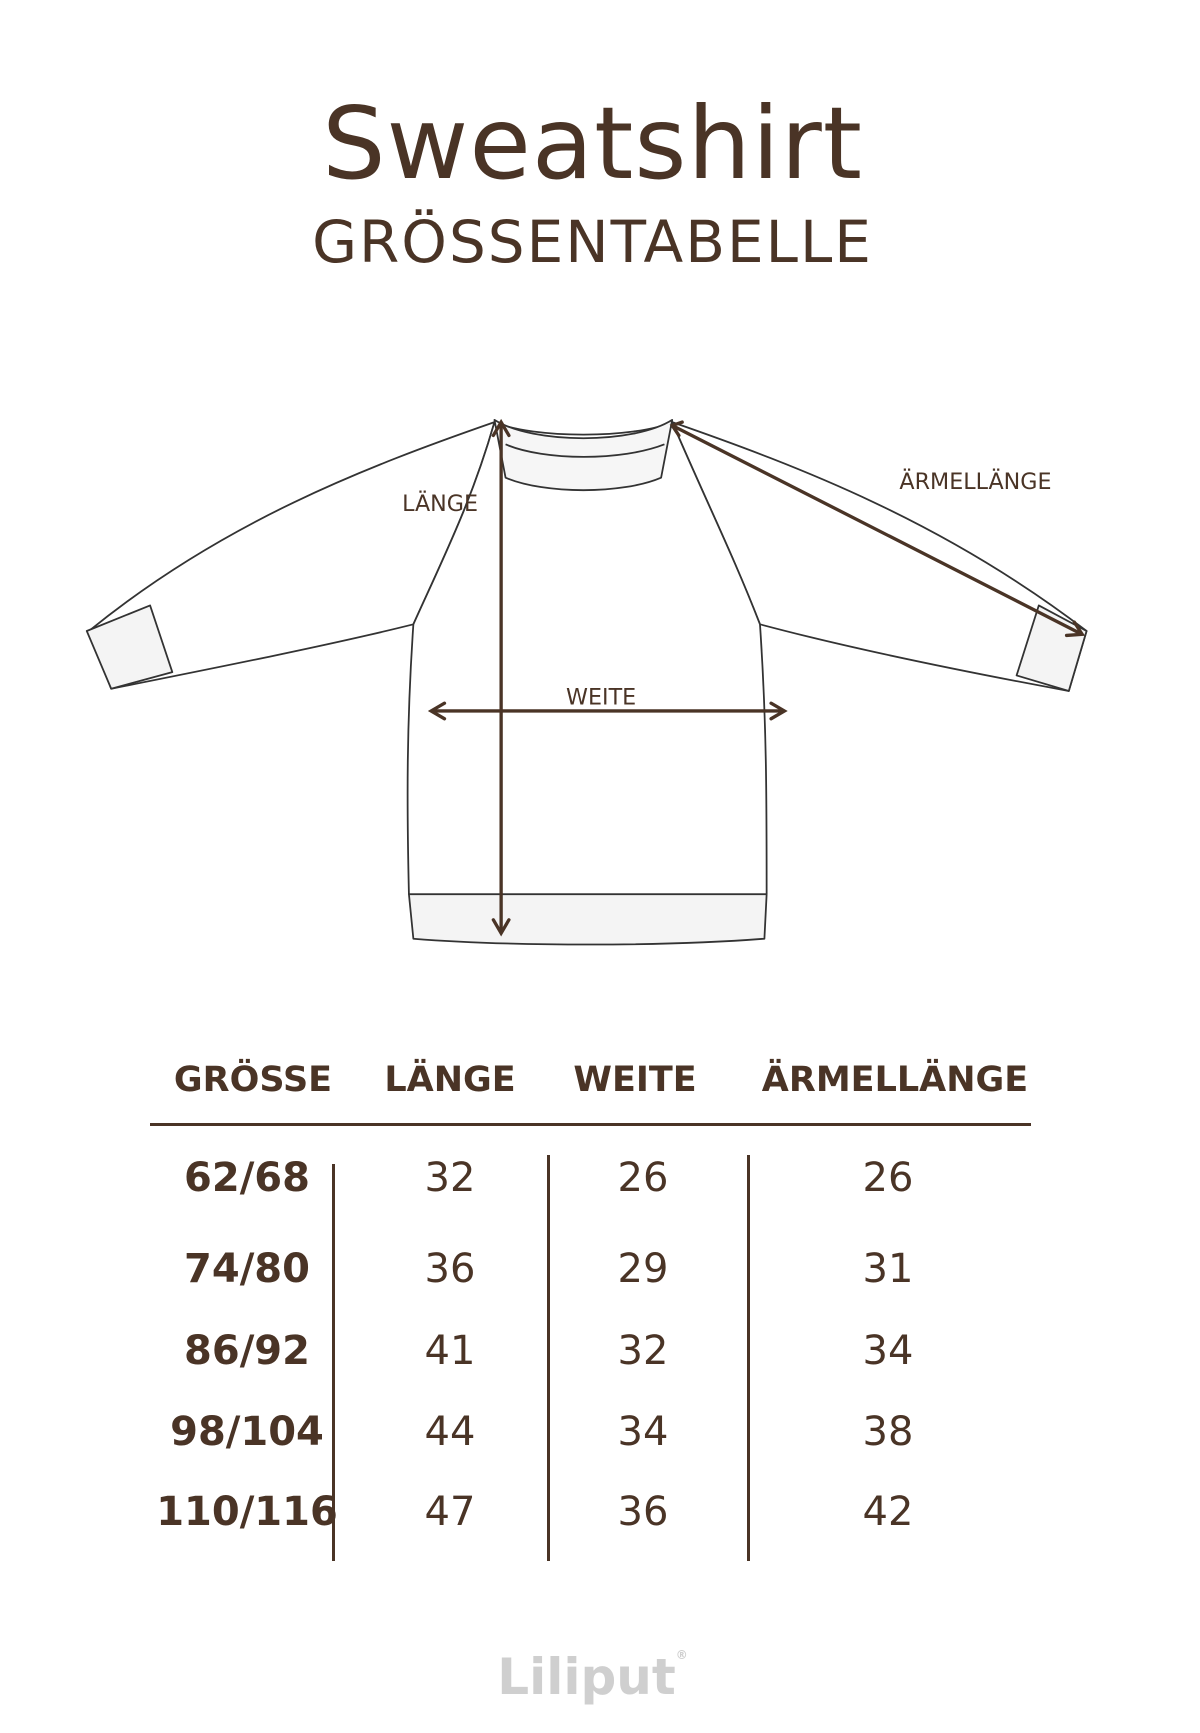 The image size is (1200, 1733). What do you see at coordinates (643, 1432) in the screenshot?
I see `cell-width: 34` at bounding box center [643, 1432].